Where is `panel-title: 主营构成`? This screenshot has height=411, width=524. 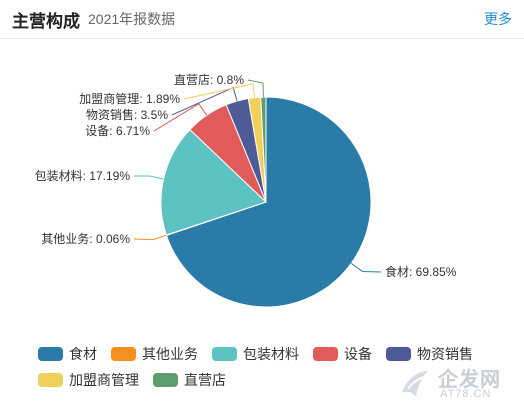
panel-title: 主营构成 is located at coordinates (46, 21).